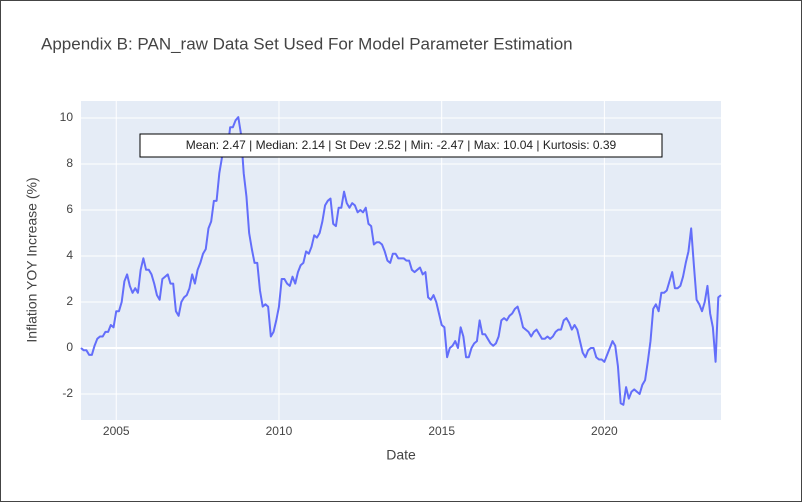 This screenshot has height=502, width=802. I want to click on y-tick-label: 2, so click(69, 301).